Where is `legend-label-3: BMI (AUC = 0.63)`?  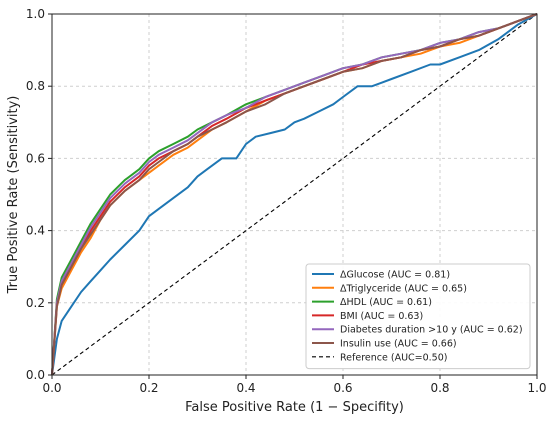 legend-label-3: BMI (AUC = 0.63) is located at coordinates (381, 316).